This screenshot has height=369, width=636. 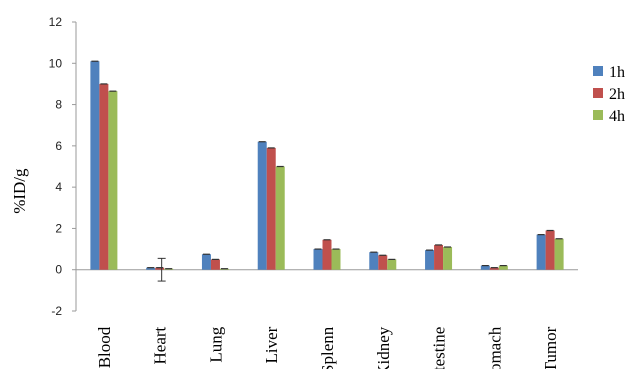 What do you see at coordinates (598, 71) in the screenshot?
I see `legend-swatch-1h` at bounding box center [598, 71].